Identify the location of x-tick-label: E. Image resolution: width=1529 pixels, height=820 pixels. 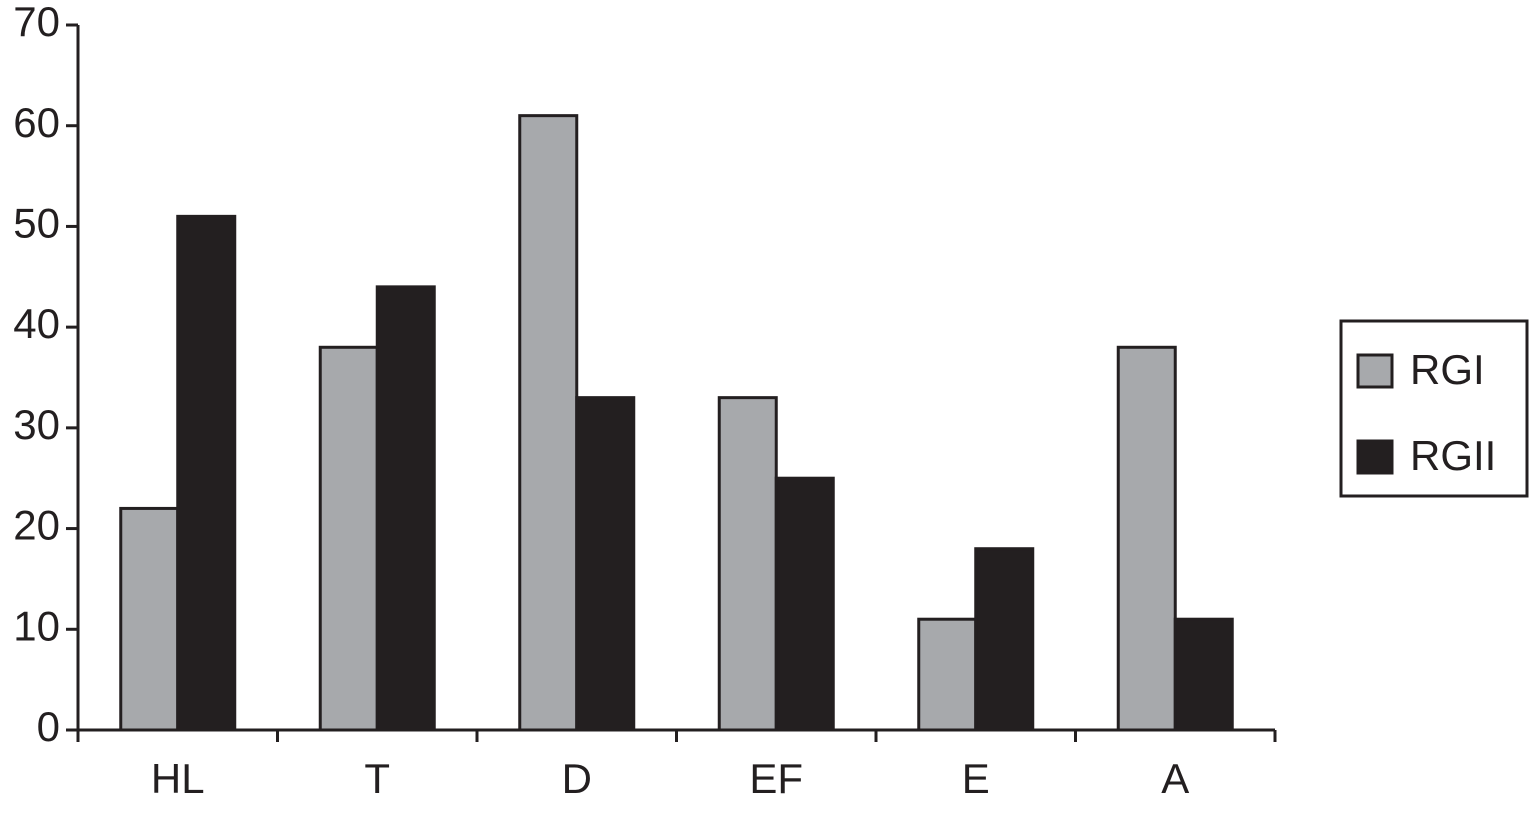
(976, 778).